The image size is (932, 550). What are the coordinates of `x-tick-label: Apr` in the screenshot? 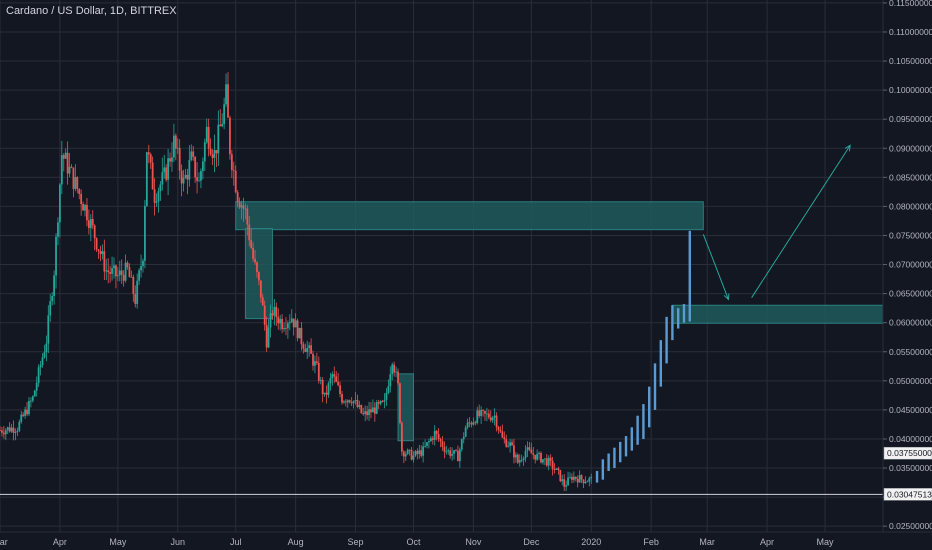 It's located at (60, 542).